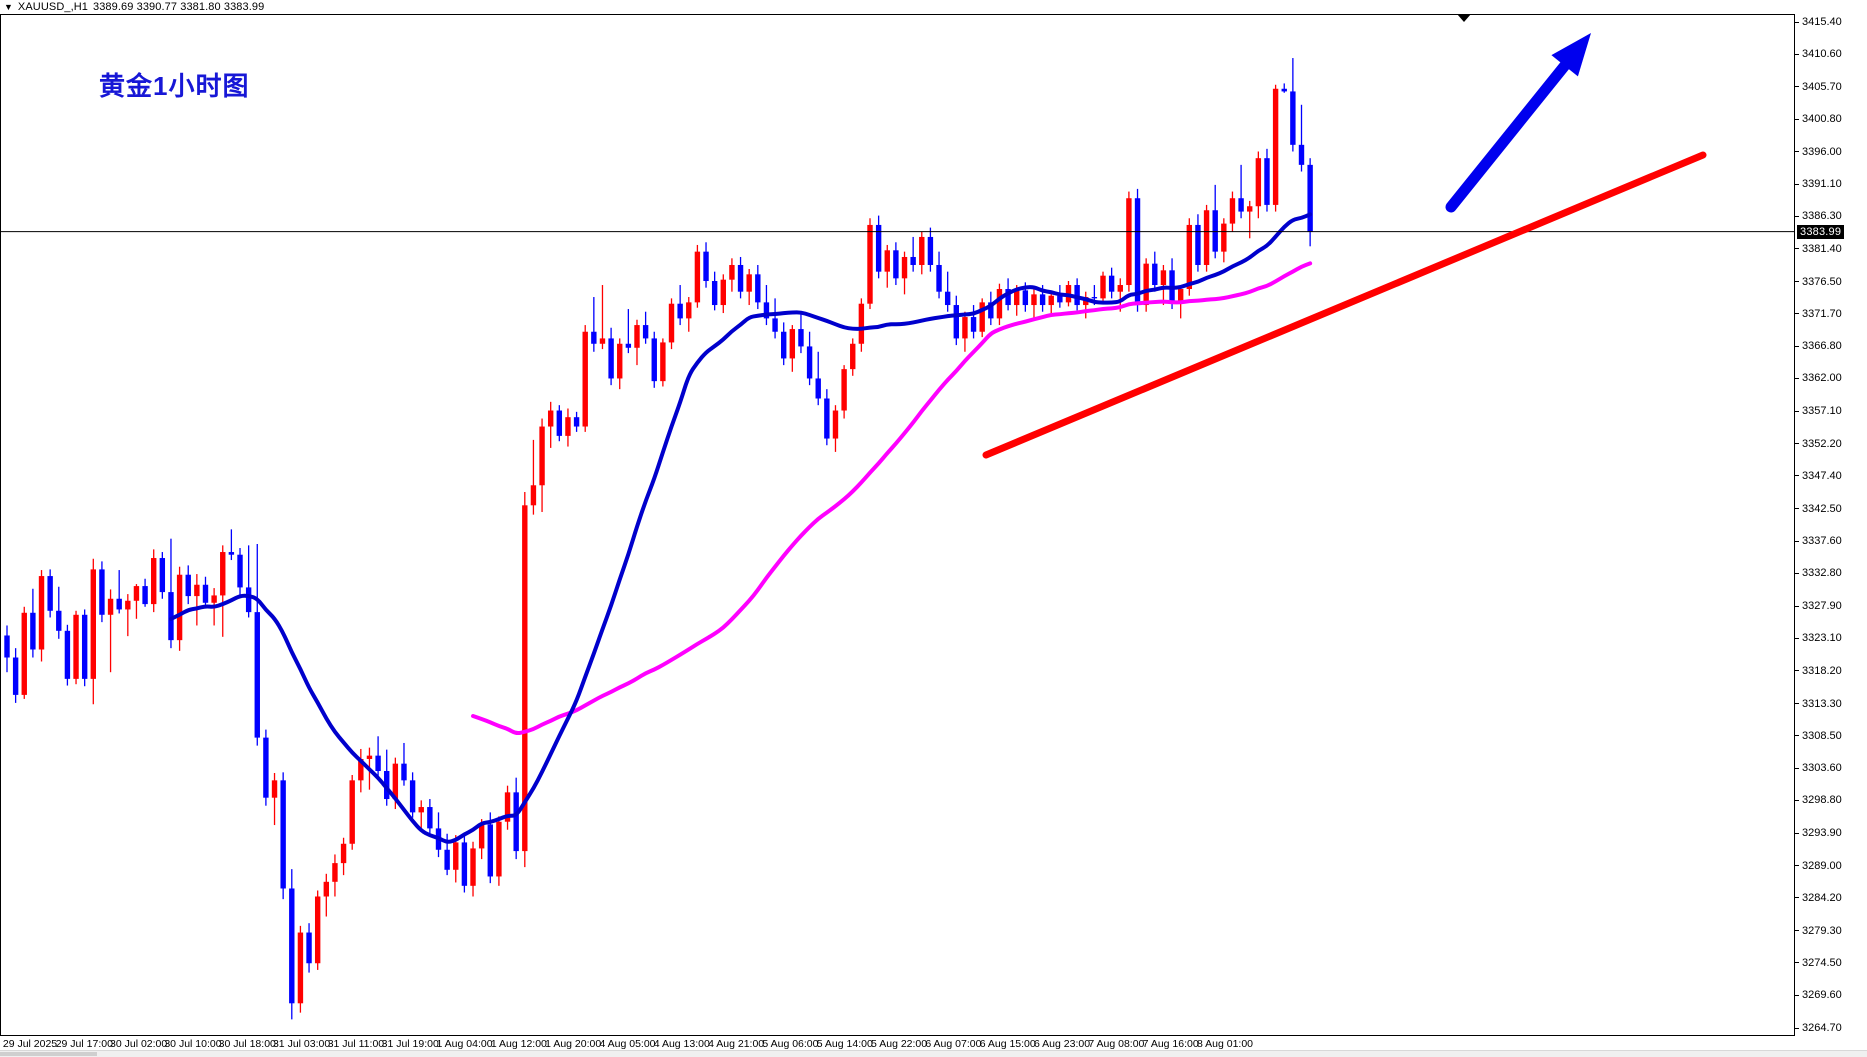  What do you see at coordinates (139, 1044) in the screenshot?
I see `time-tick-label: 30 Jul 02:00` at bounding box center [139, 1044].